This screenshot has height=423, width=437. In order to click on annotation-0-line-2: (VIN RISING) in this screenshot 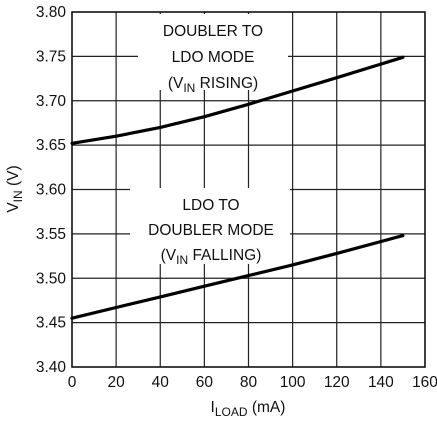, I will do `click(213, 85)`.